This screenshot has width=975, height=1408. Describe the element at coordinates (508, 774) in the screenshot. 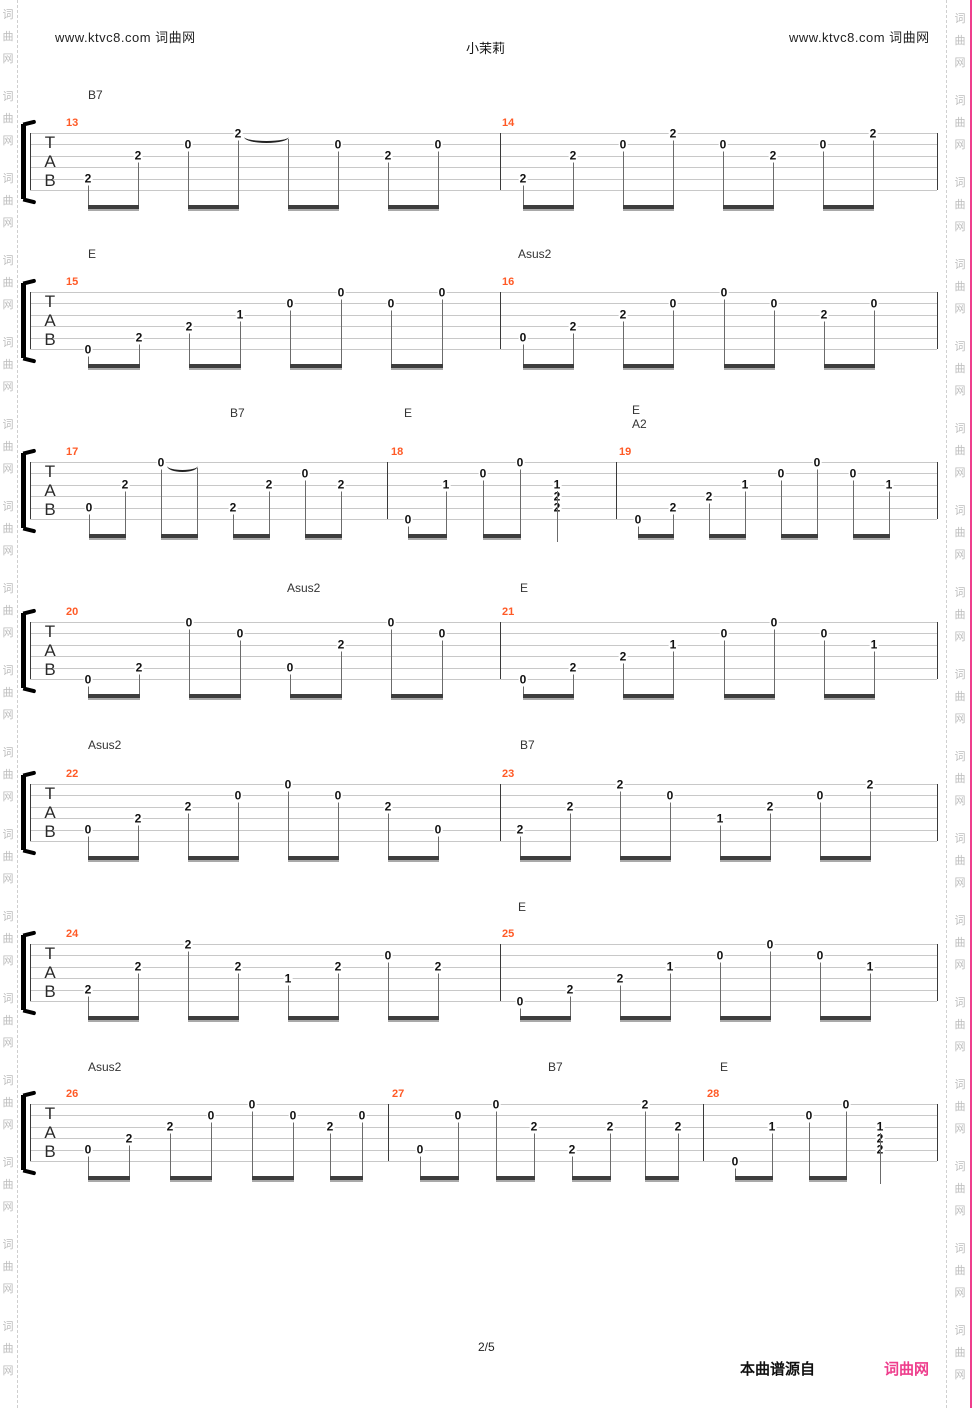

I see `measure-number: 23` at that location.